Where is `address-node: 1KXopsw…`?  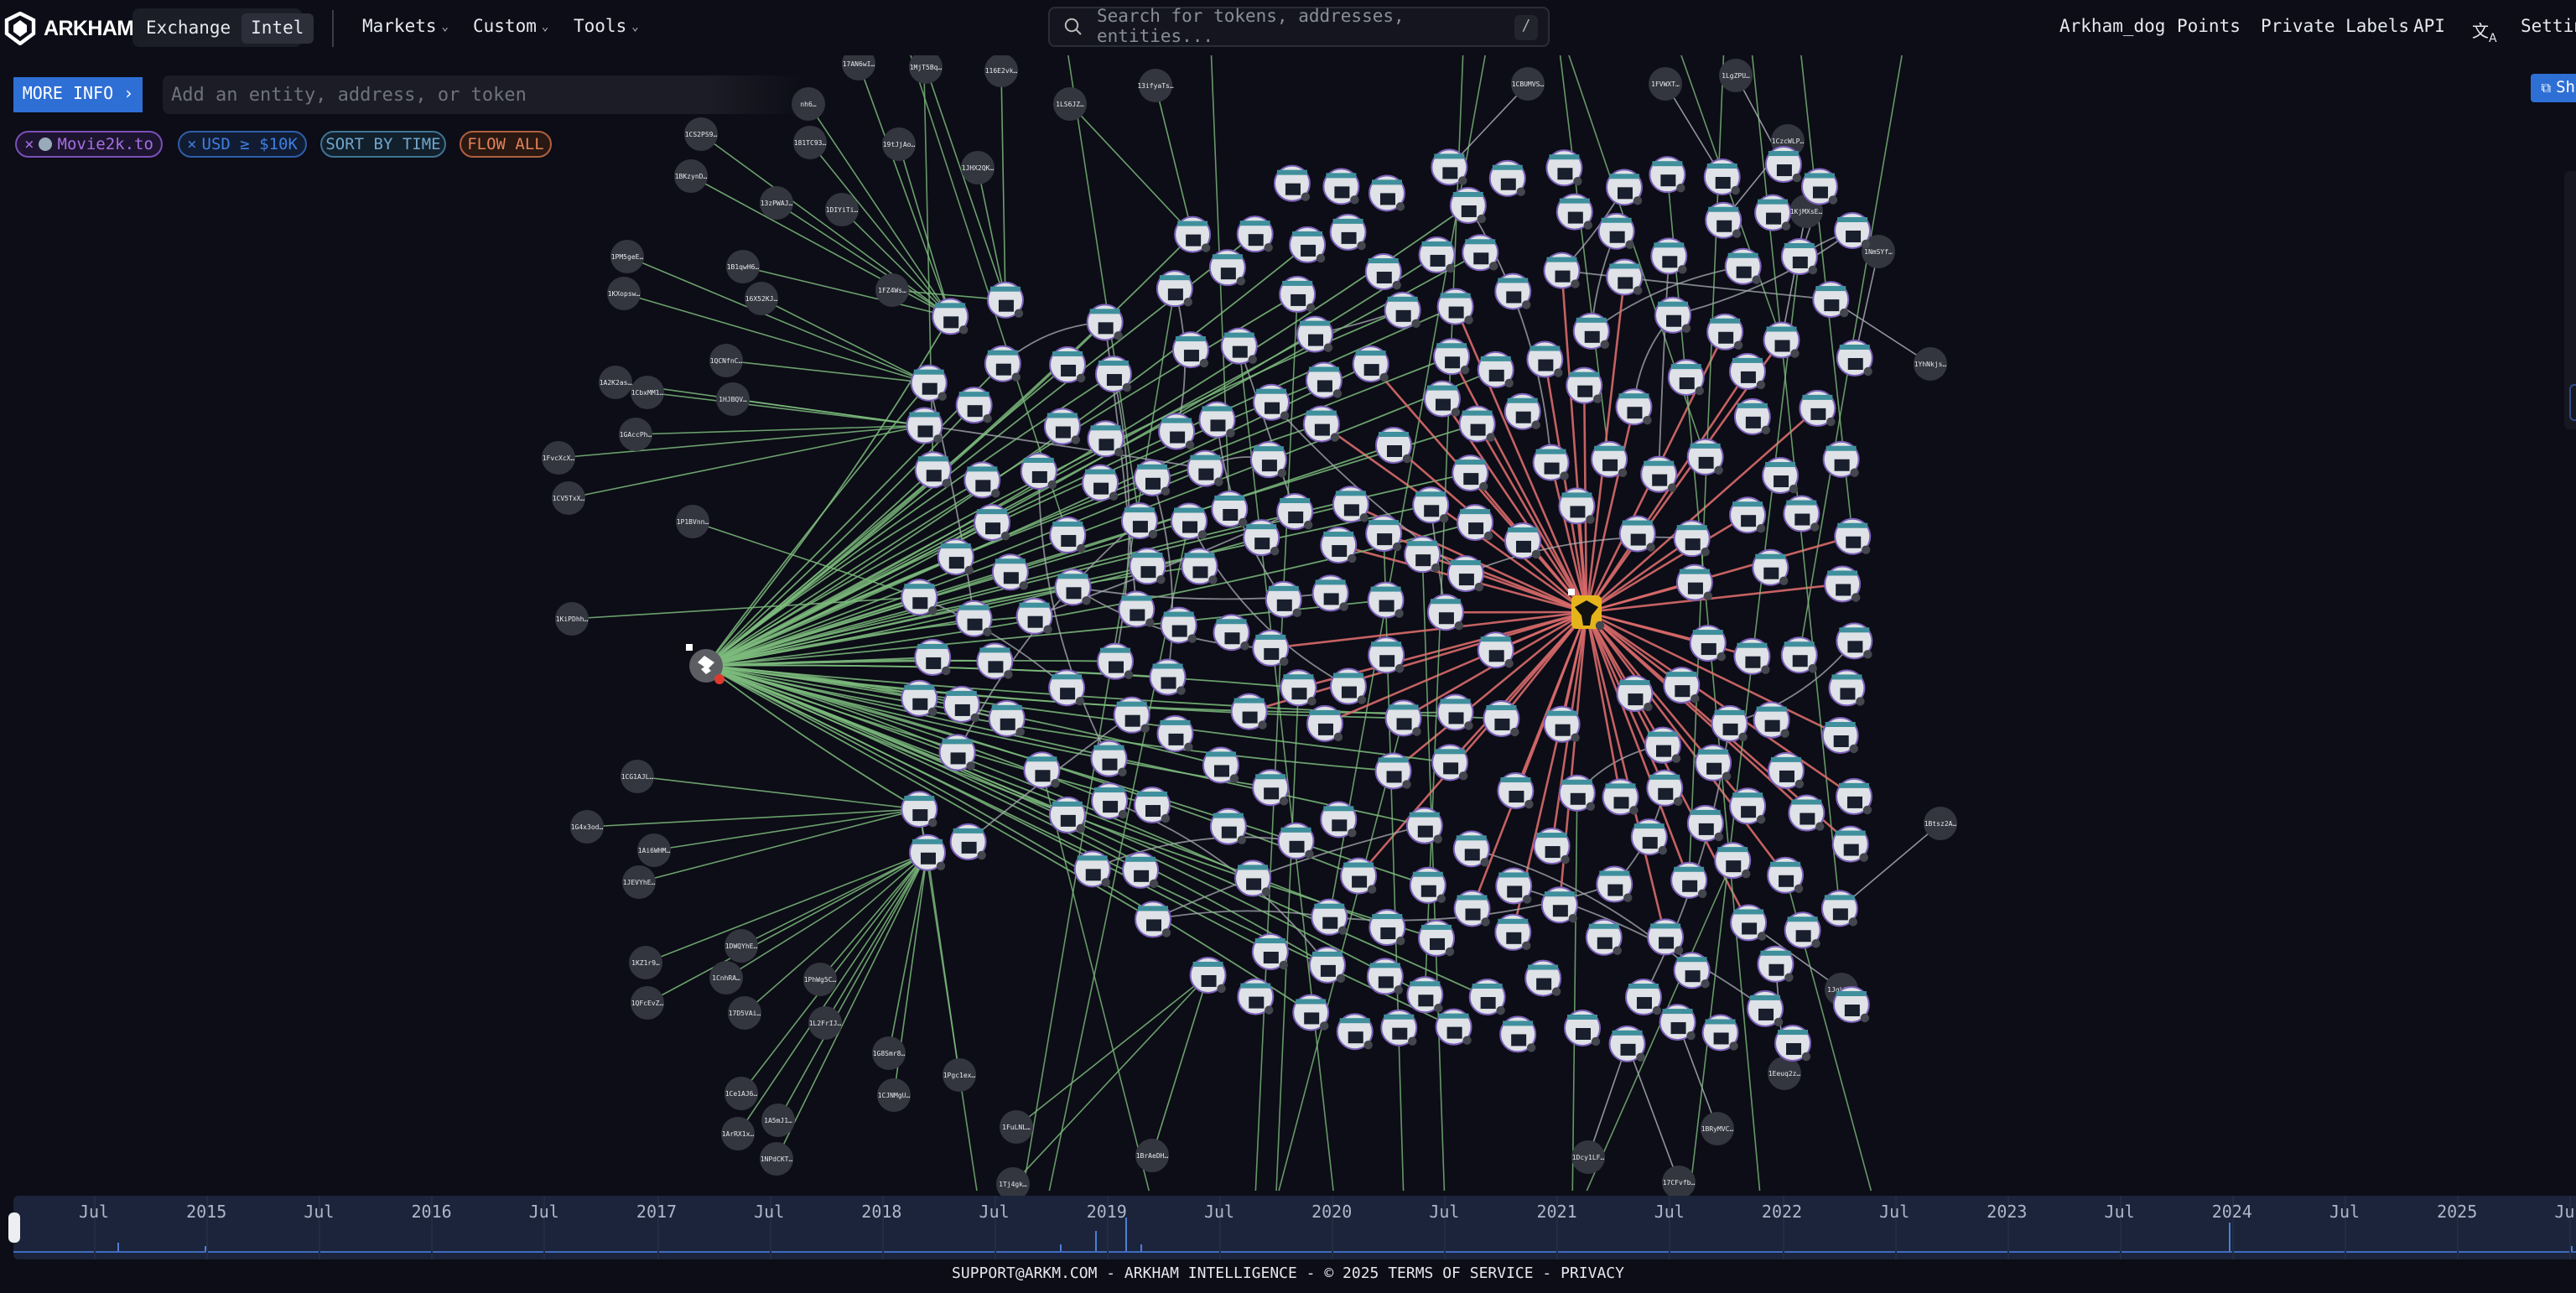 address-node: 1KXopsw… is located at coordinates (624, 294).